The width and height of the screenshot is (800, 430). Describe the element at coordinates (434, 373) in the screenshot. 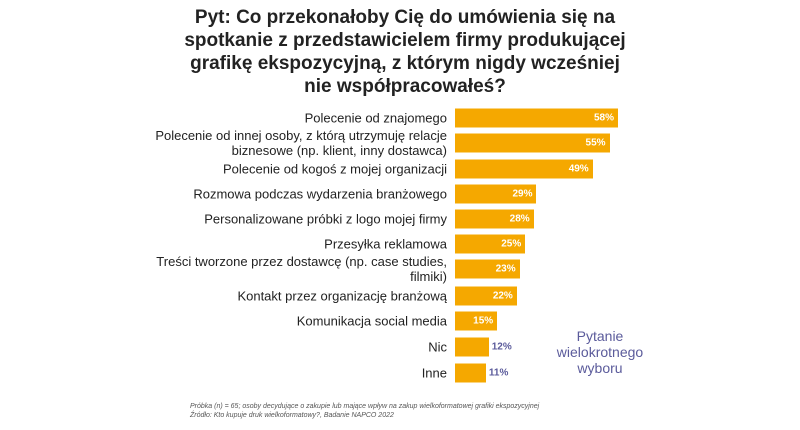

I see `category-label: Inne` at that location.